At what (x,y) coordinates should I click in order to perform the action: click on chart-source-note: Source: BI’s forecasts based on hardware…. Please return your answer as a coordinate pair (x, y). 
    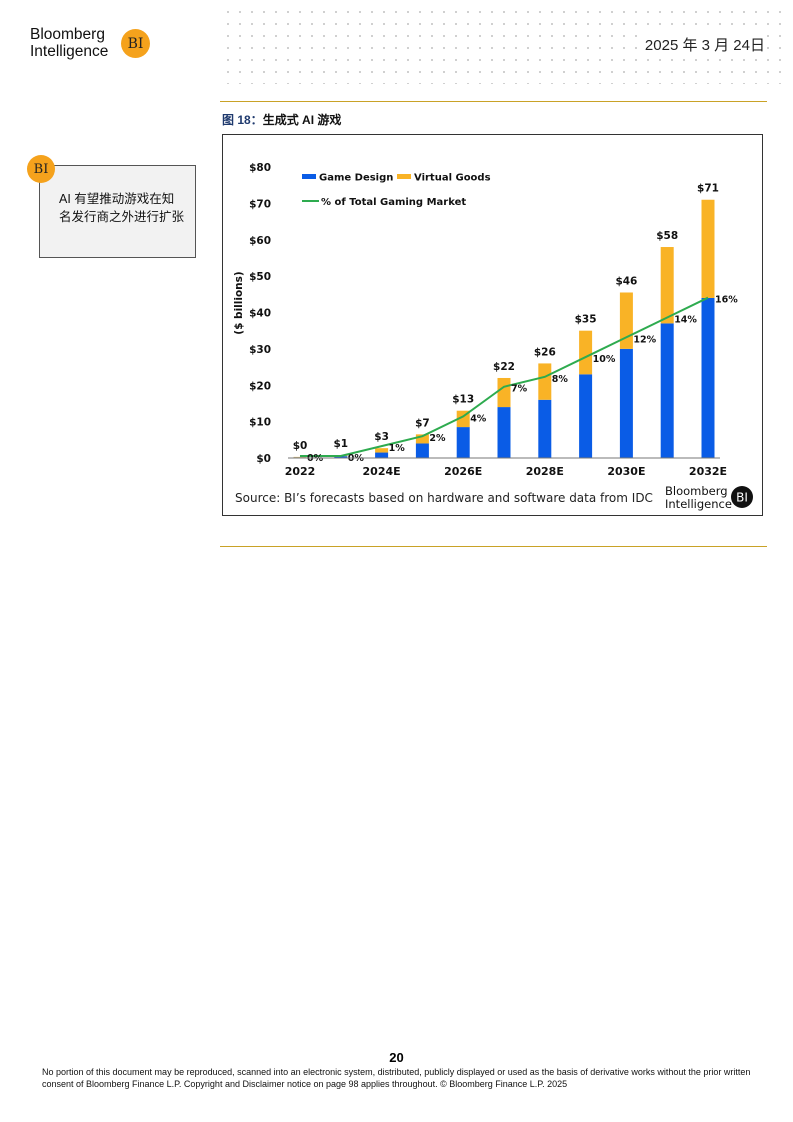
    Looking at the image, I should click on (444, 498).